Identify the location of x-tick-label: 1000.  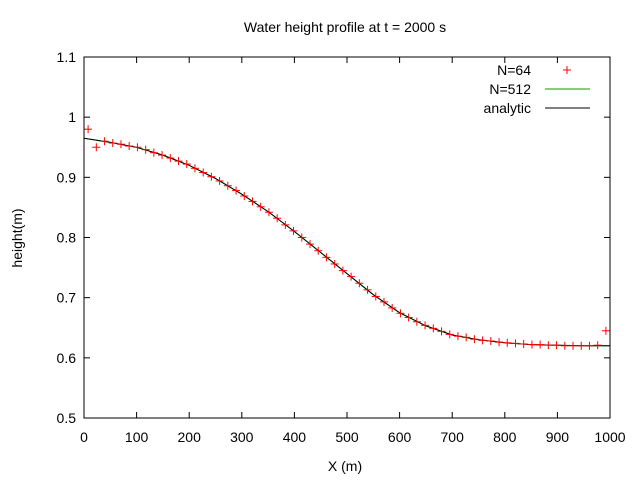
(609, 437).